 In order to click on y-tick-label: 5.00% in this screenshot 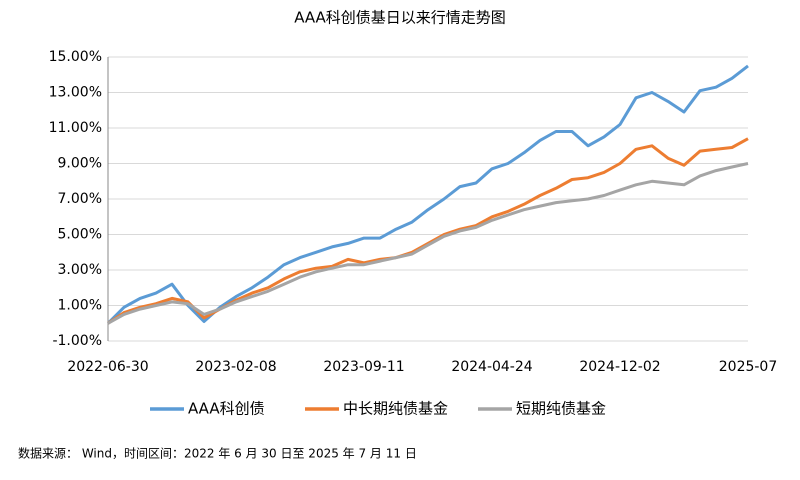, I will do `click(80, 235)`.